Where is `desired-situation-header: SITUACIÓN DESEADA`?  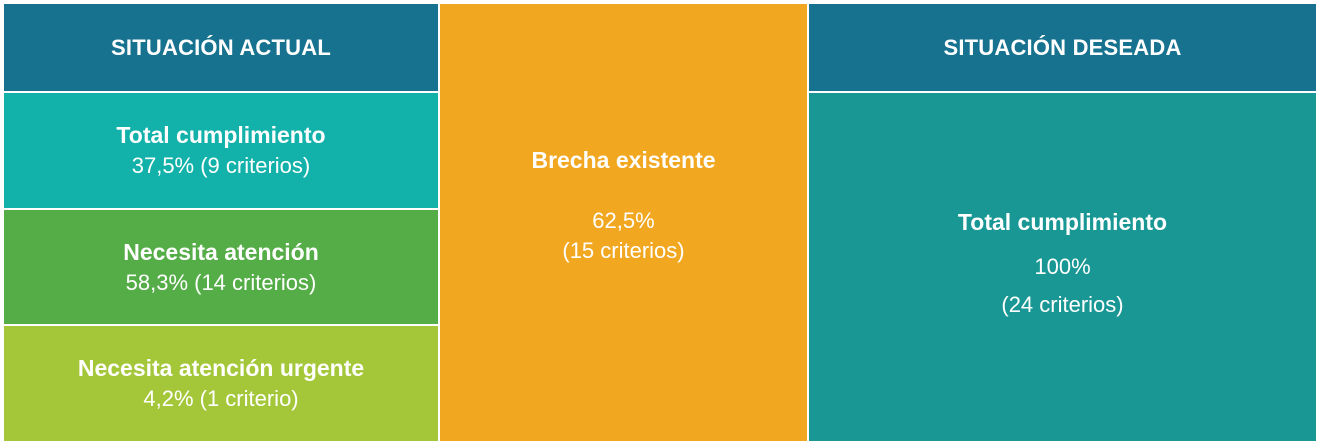 desired-situation-header: SITUACIÓN DESEADA is located at coordinates (1062, 47).